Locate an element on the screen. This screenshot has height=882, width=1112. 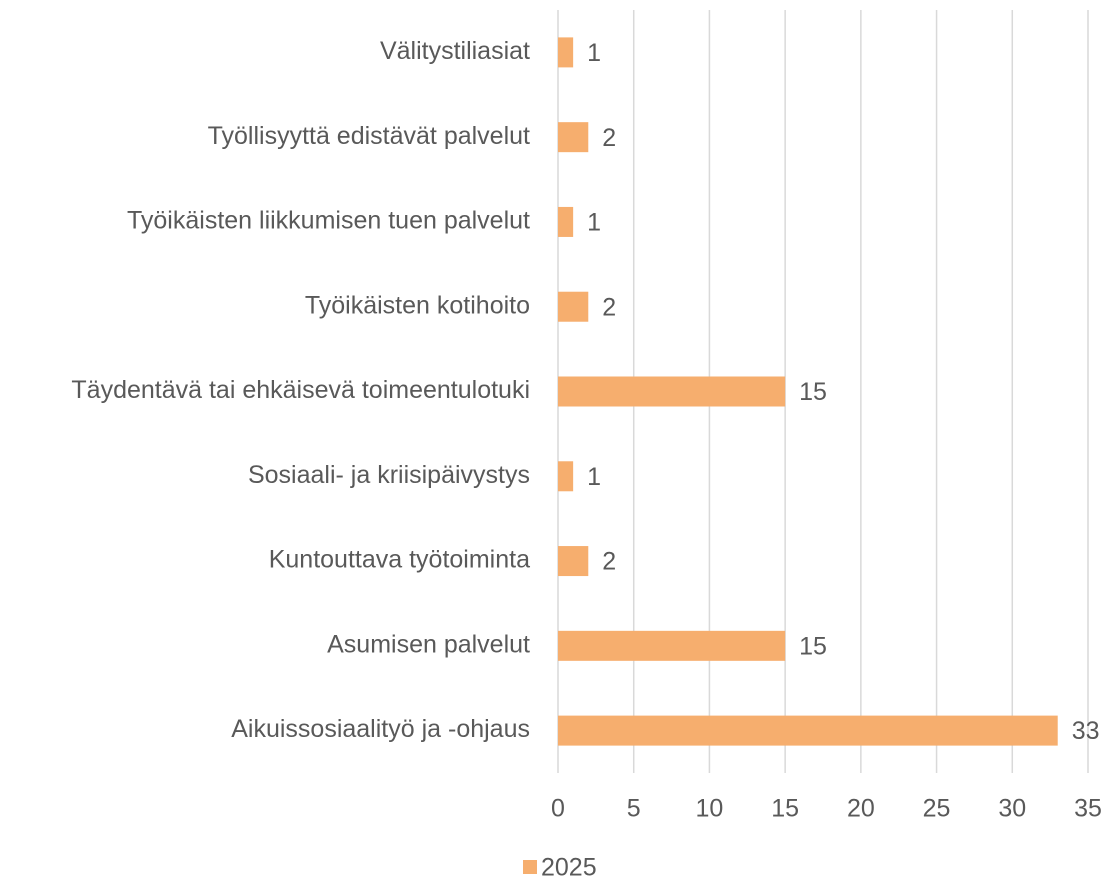
y-tick-label: Sosiaali- ja kriisipäivystys is located at coordinates (389, 475).